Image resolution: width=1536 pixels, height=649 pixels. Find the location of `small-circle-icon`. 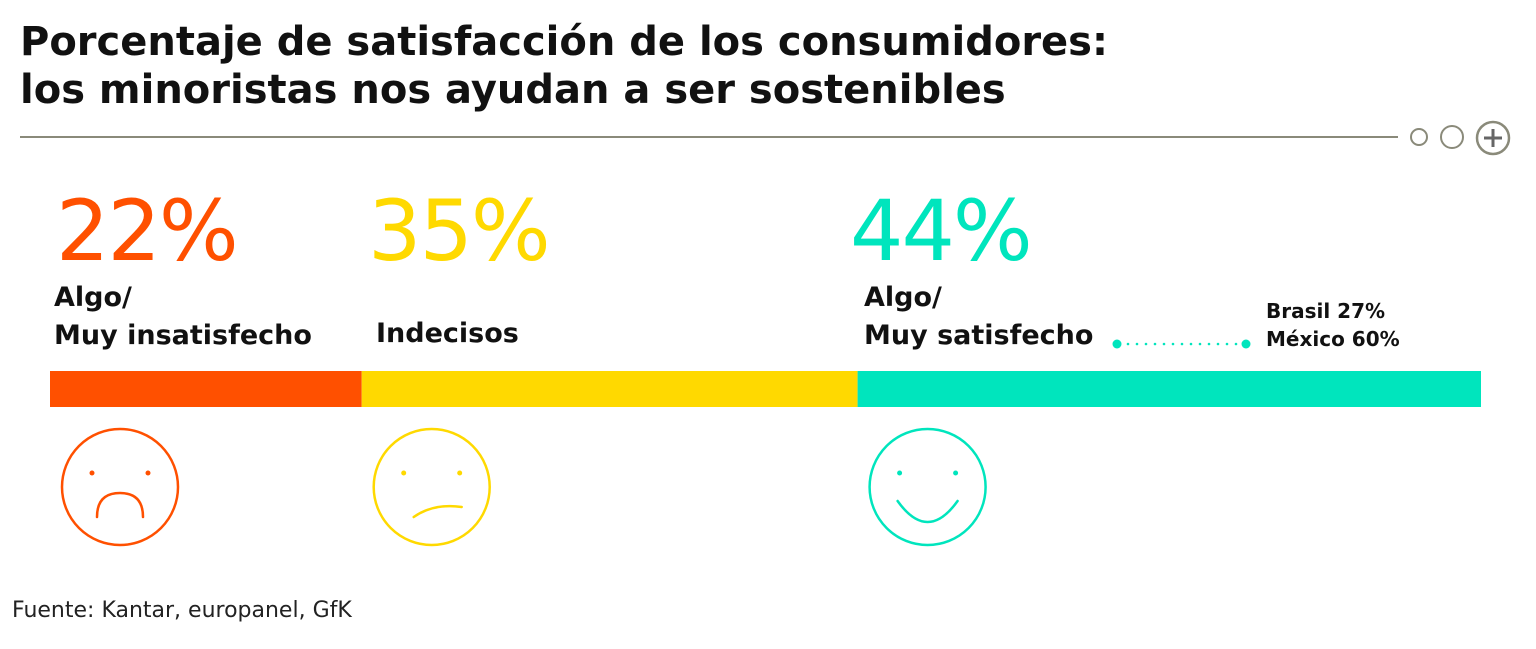

small-circle-icon is located at coordinates (1419, 137).